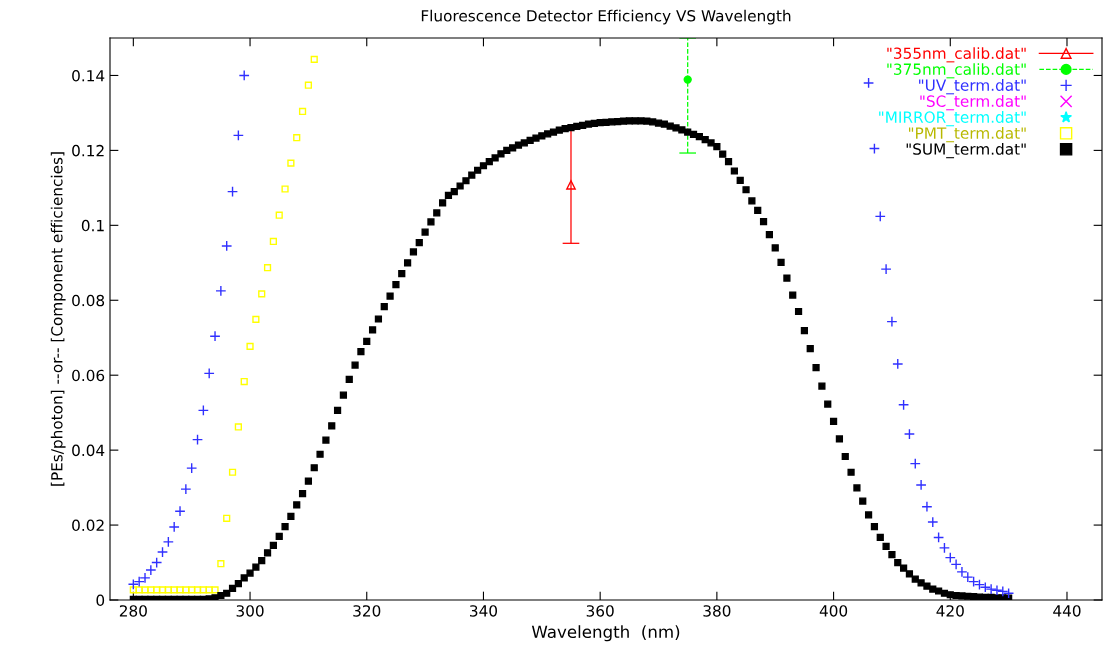 The image size is (1105, 664). I want to click on x-tick-label: 360, so click(600, 611).